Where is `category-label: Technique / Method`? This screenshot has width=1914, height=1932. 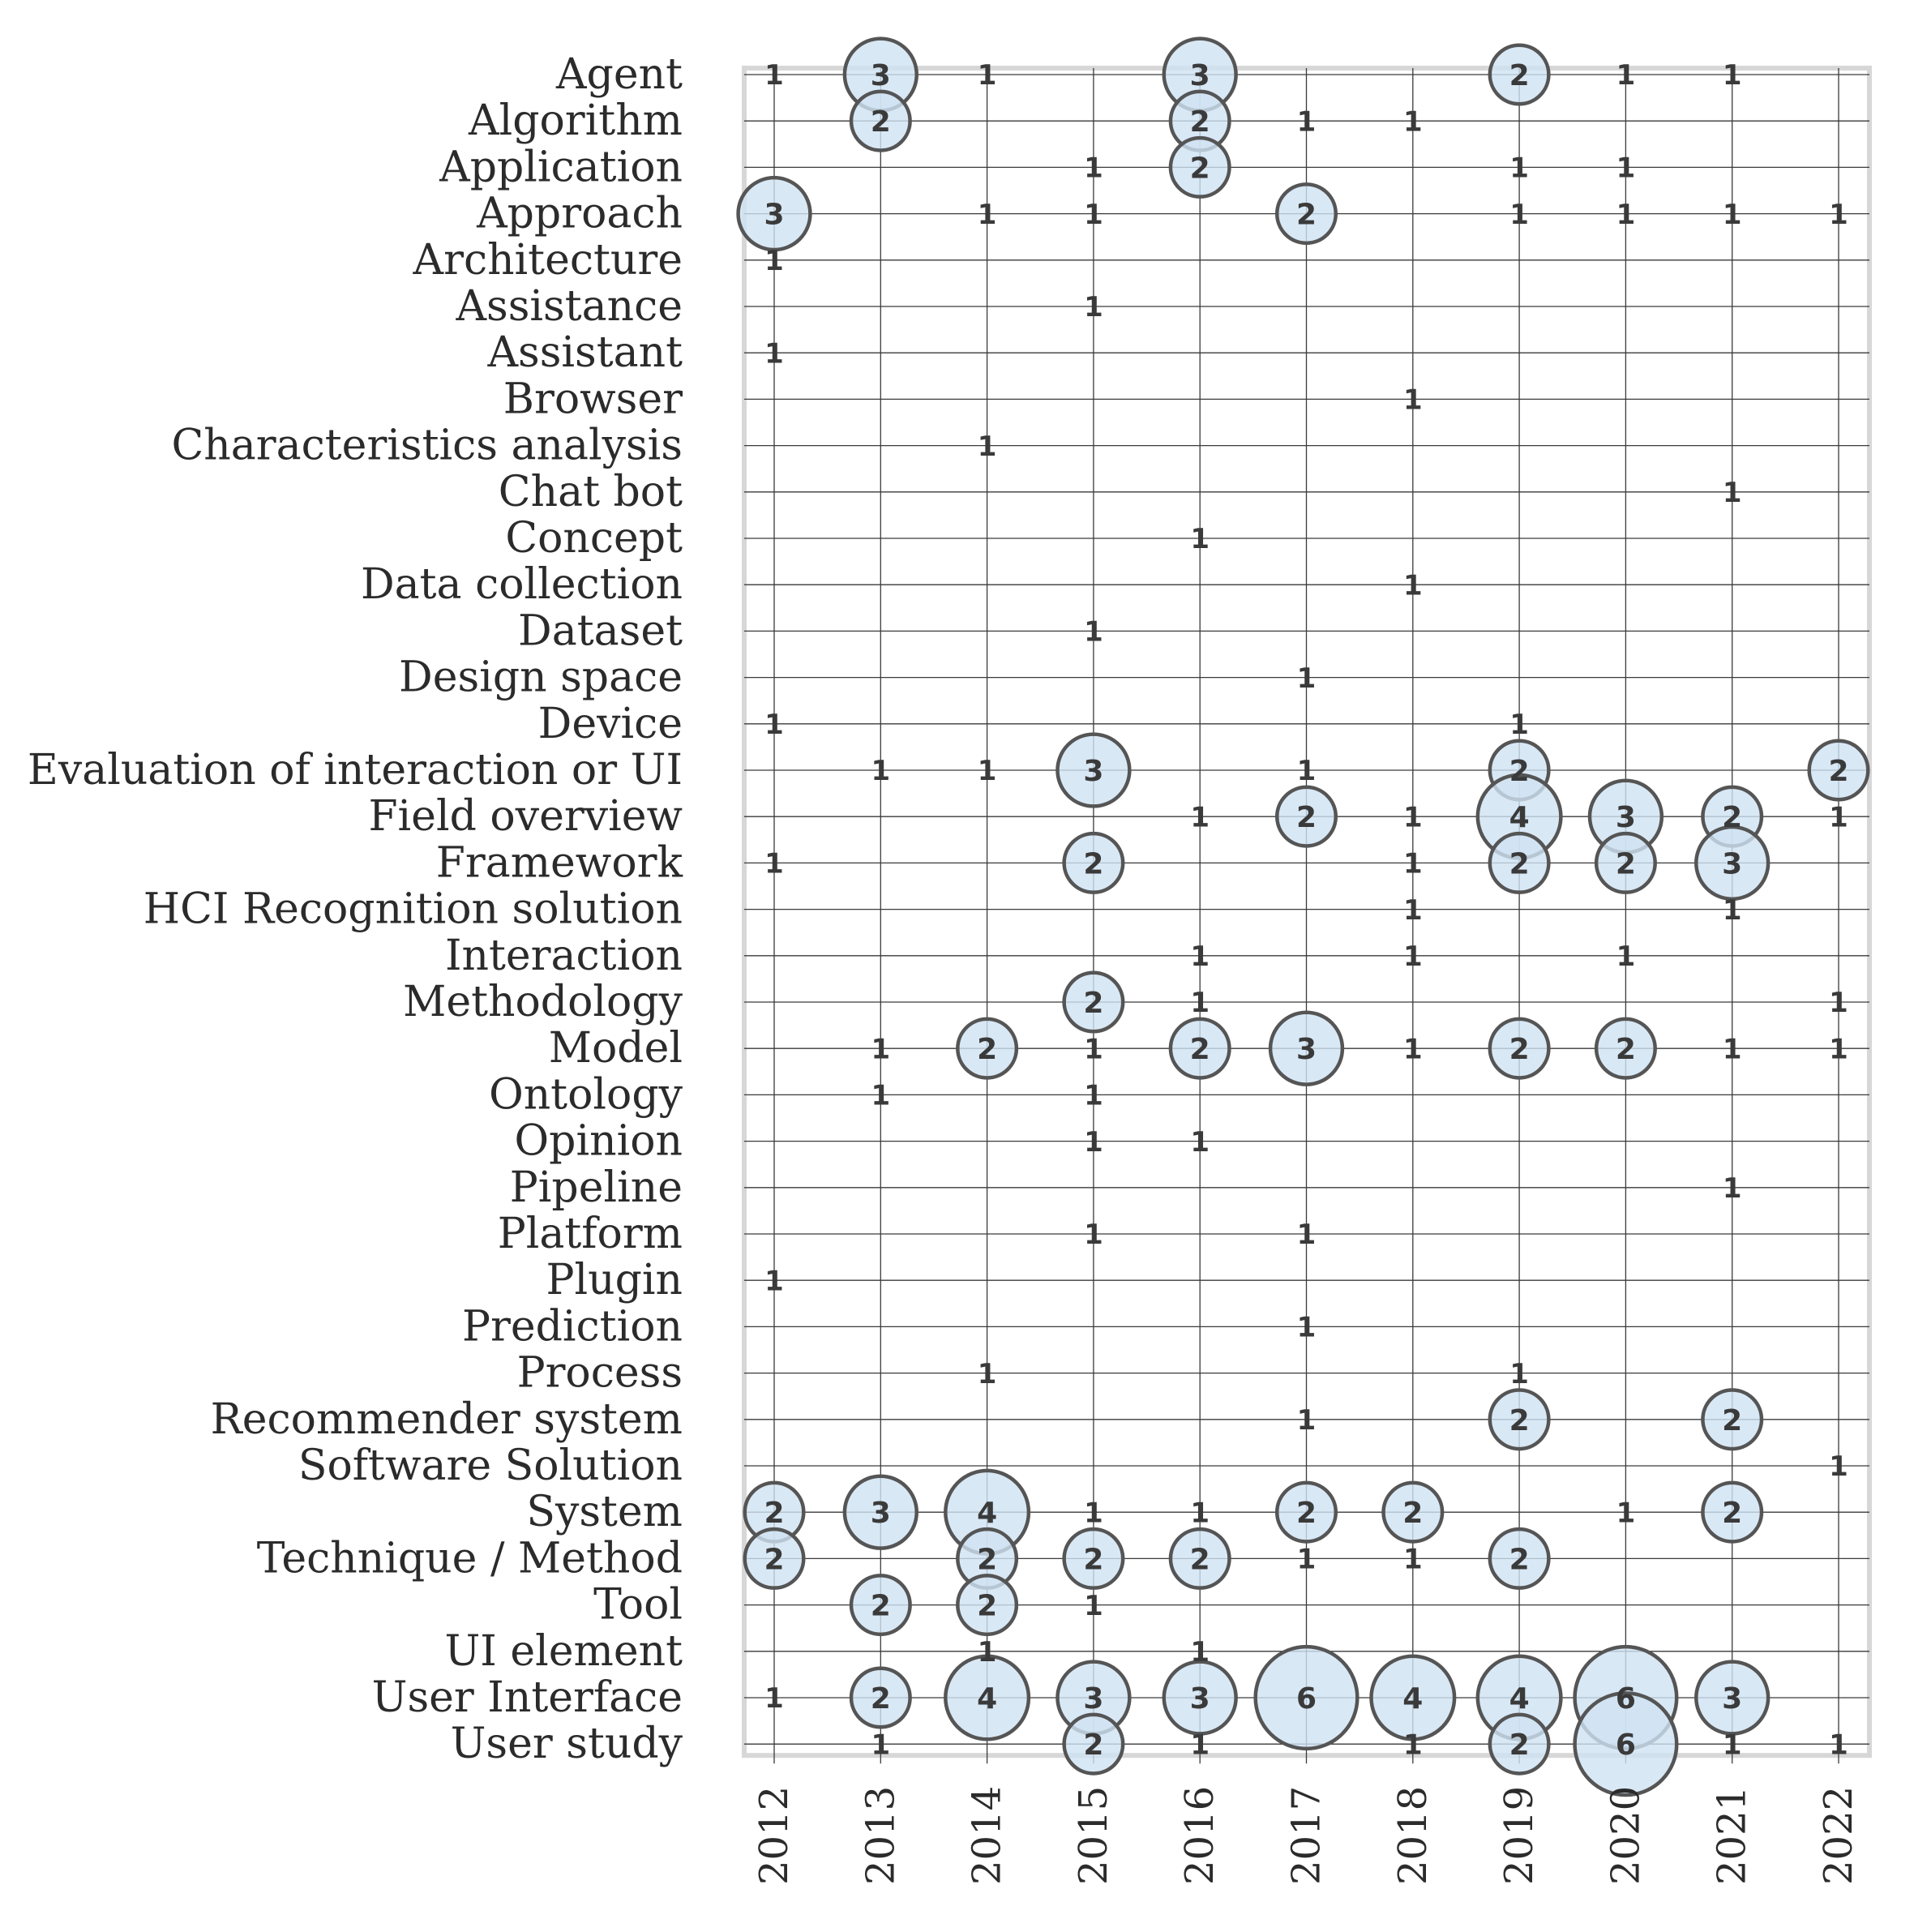 category-label: Technique / Method is located at coordinates (470, 1558).